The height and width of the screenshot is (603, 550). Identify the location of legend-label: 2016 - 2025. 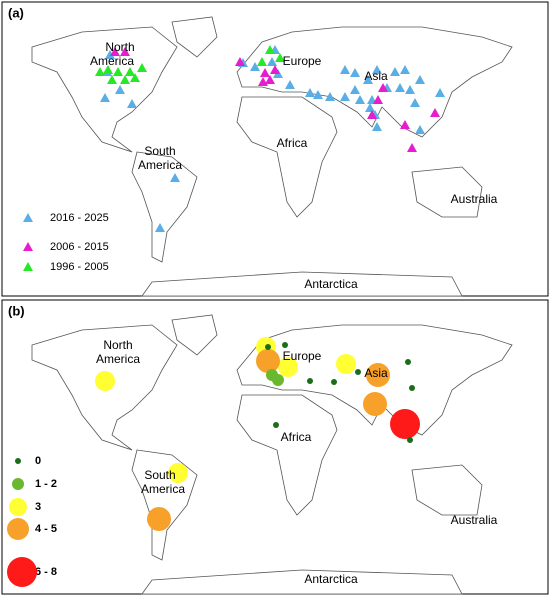
(79, 218).